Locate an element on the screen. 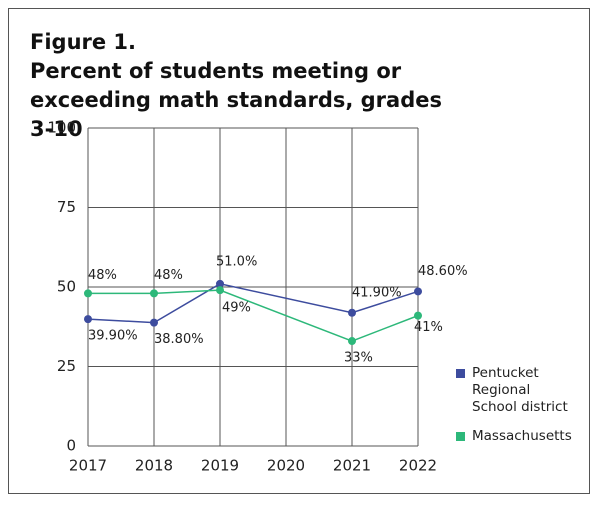 Image resolution: width=600 pixels, height=505 pixels. y-tick-label: 50 is located at coordinates (66, 287).